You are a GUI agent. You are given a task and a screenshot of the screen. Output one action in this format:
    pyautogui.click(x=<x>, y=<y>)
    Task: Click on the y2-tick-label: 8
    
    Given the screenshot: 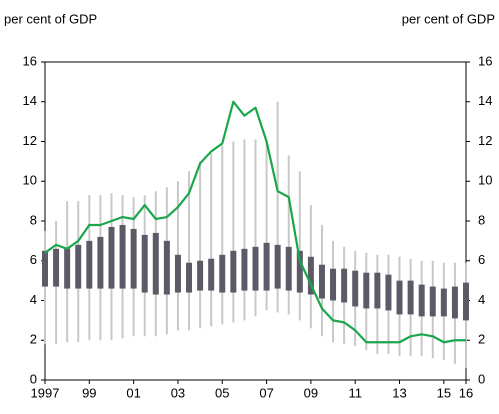 What is the action you would take?
    pyautogui.click(x=481, y=219)
    